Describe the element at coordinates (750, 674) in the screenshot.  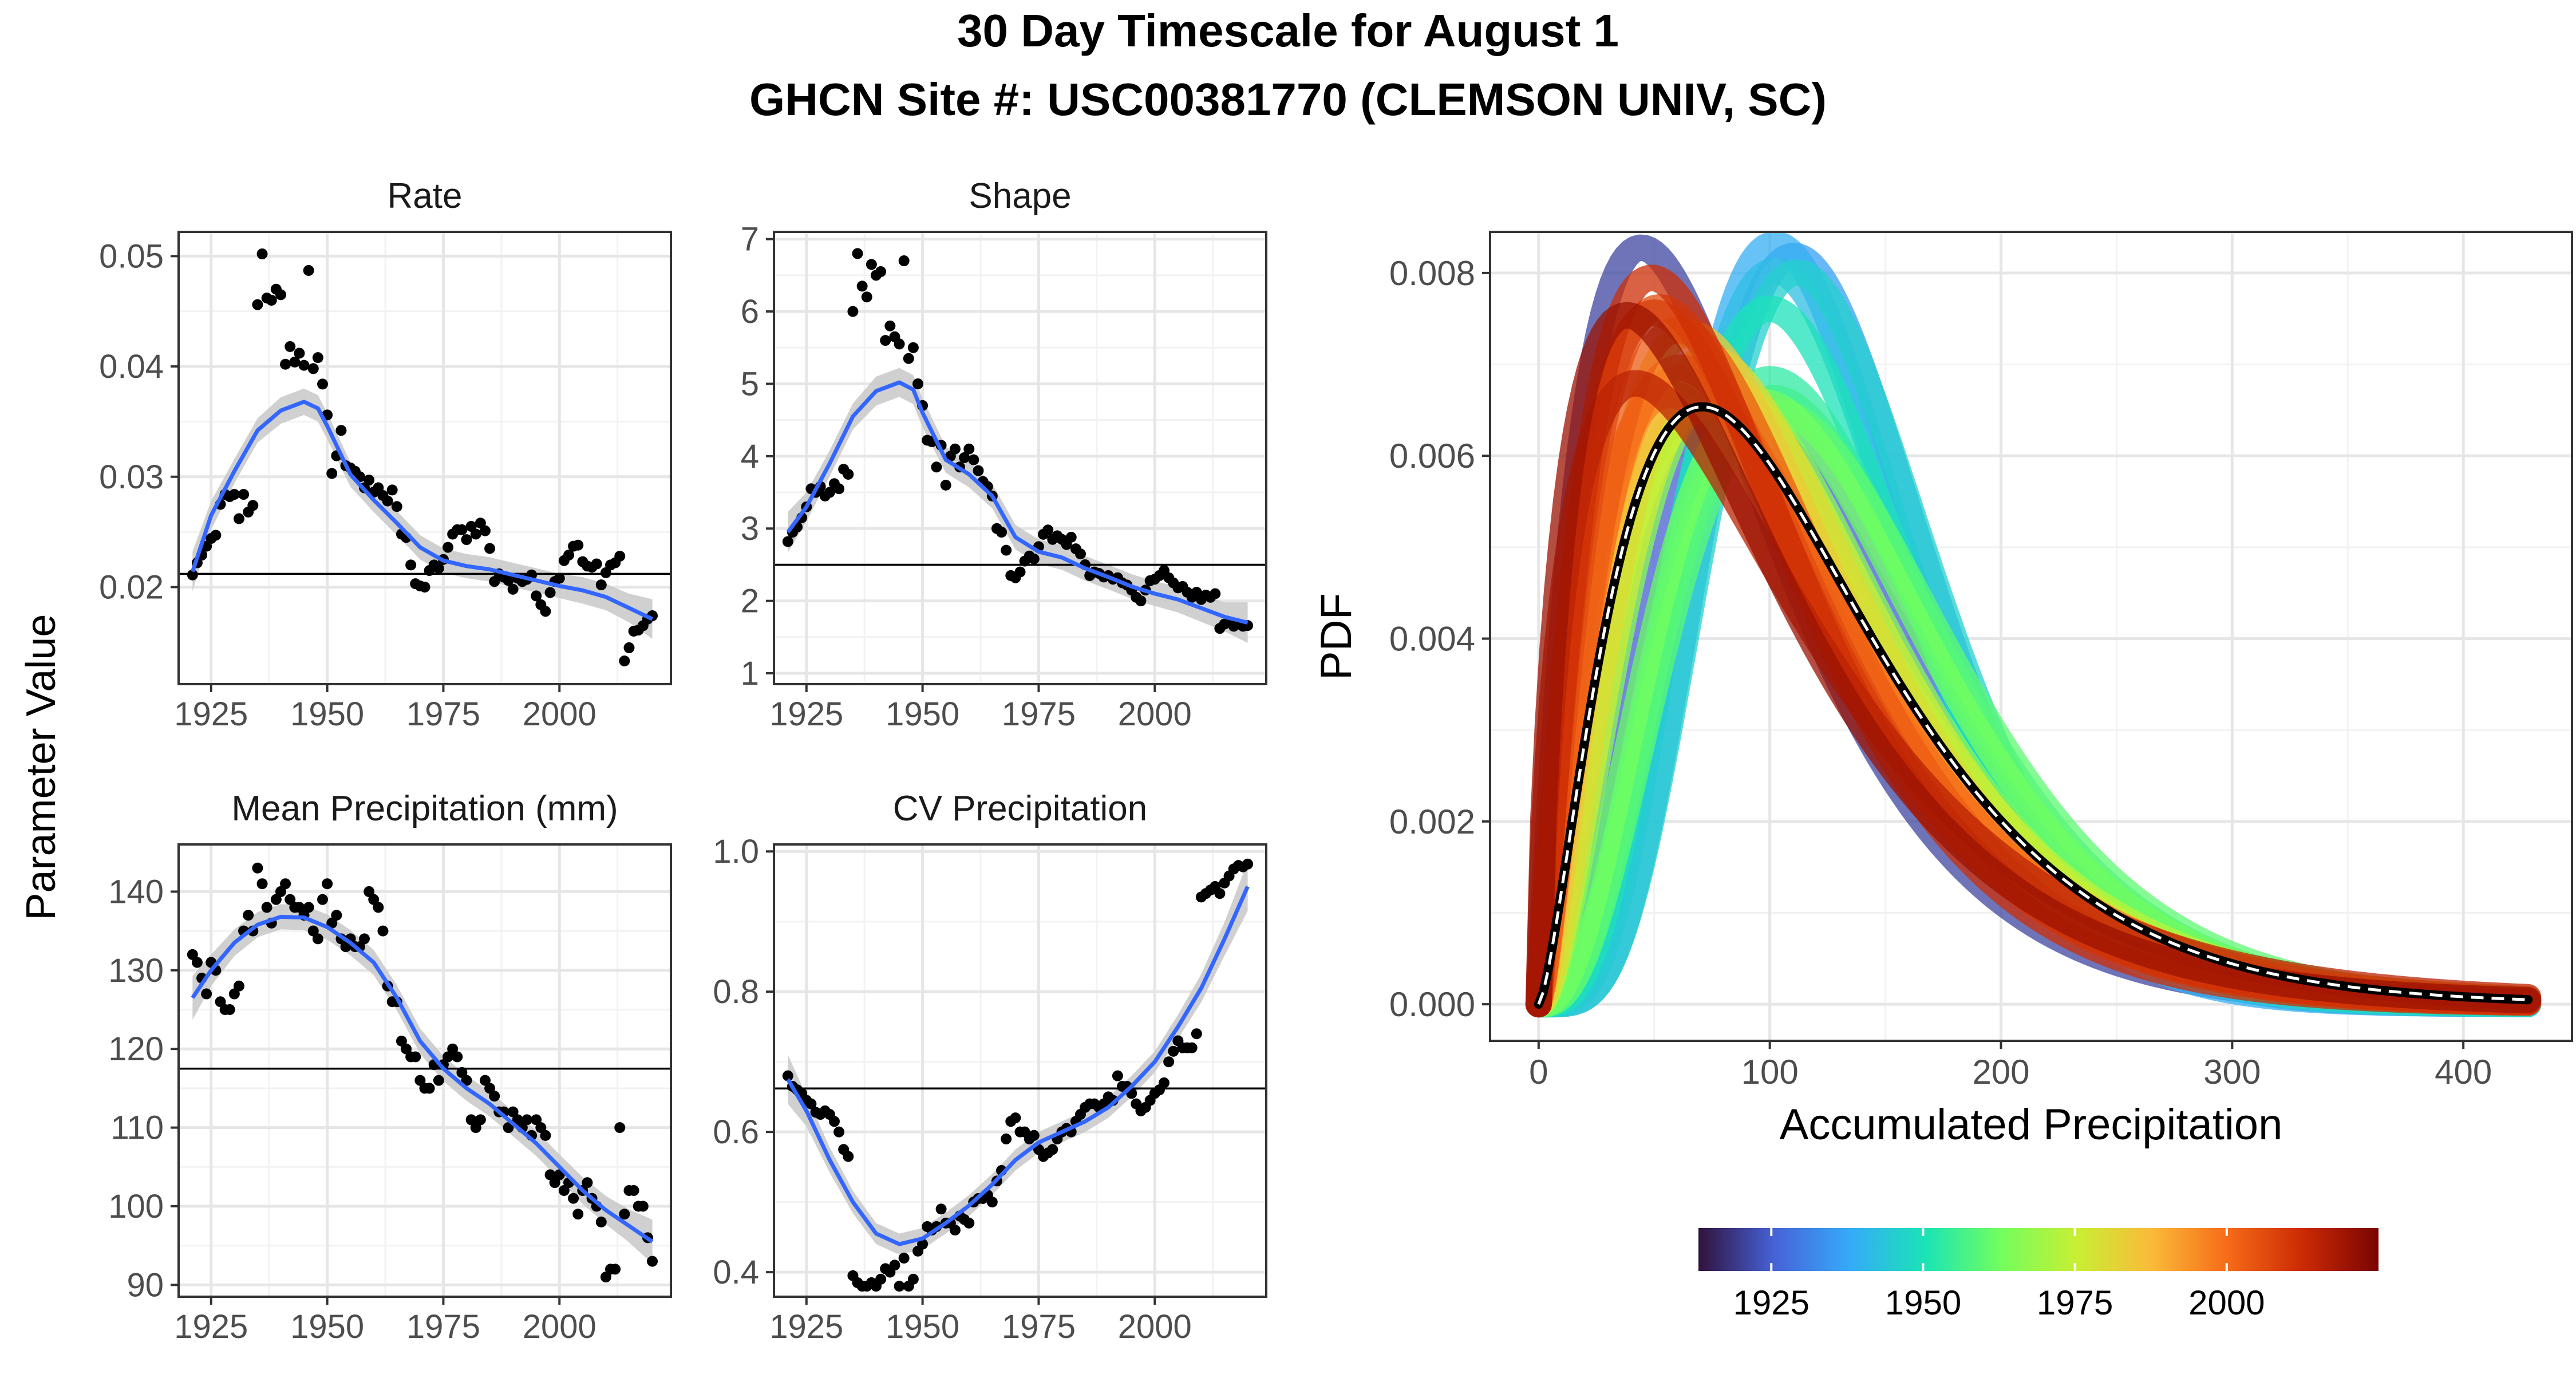
I see `y-tick-label: 1` at that location.